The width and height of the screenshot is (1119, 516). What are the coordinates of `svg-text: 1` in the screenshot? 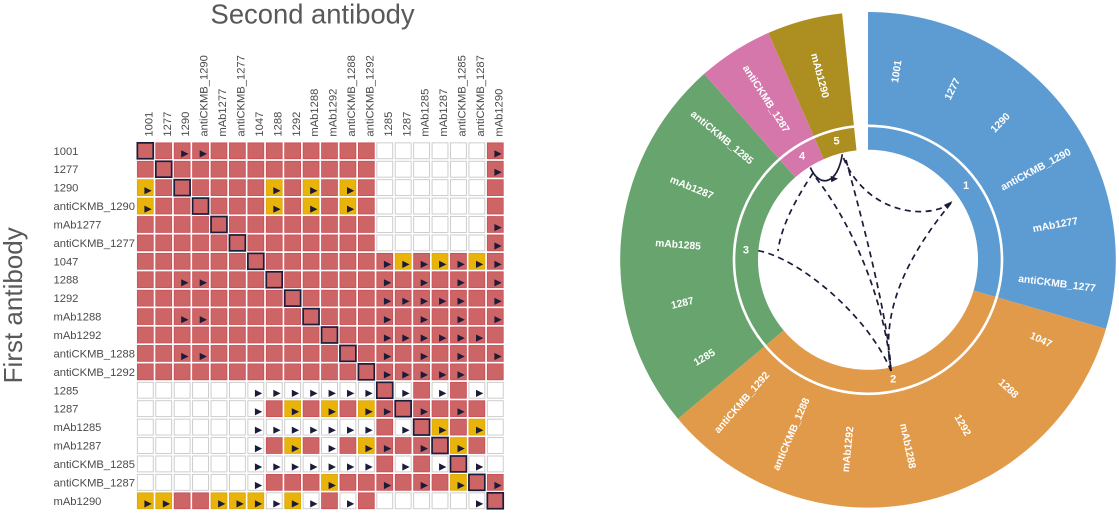 It's located at (966, 186).